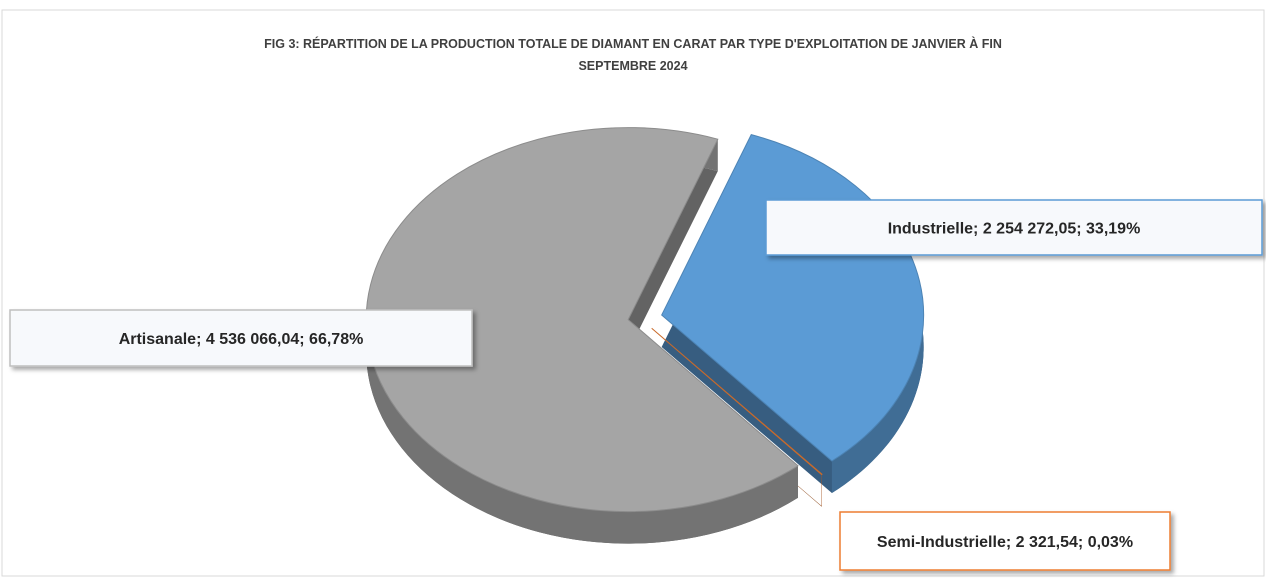 This screenshot has height=583, width=1266. I want to click on data-label-part: Industrielle, so click(930, 229).